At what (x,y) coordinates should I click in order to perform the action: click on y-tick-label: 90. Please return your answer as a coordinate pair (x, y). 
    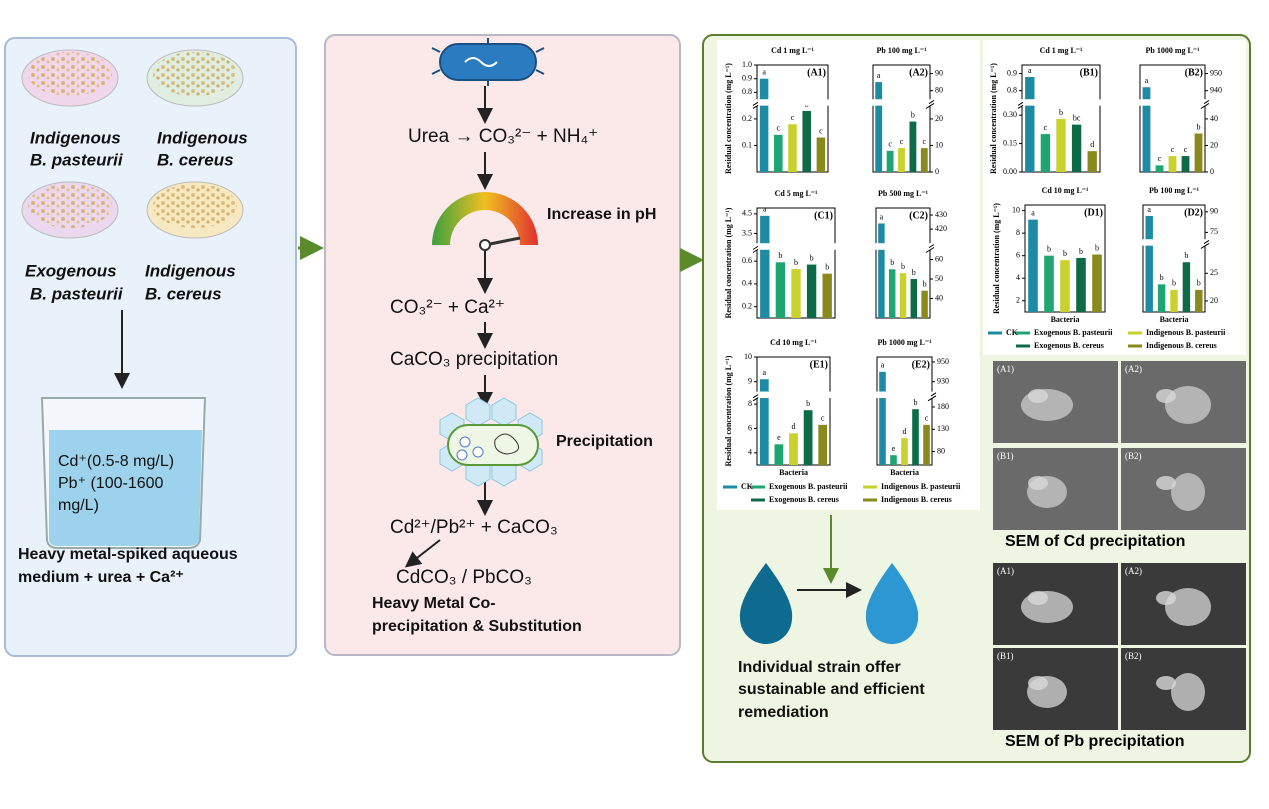
    Looking at the image, I should click on (1214, 211).